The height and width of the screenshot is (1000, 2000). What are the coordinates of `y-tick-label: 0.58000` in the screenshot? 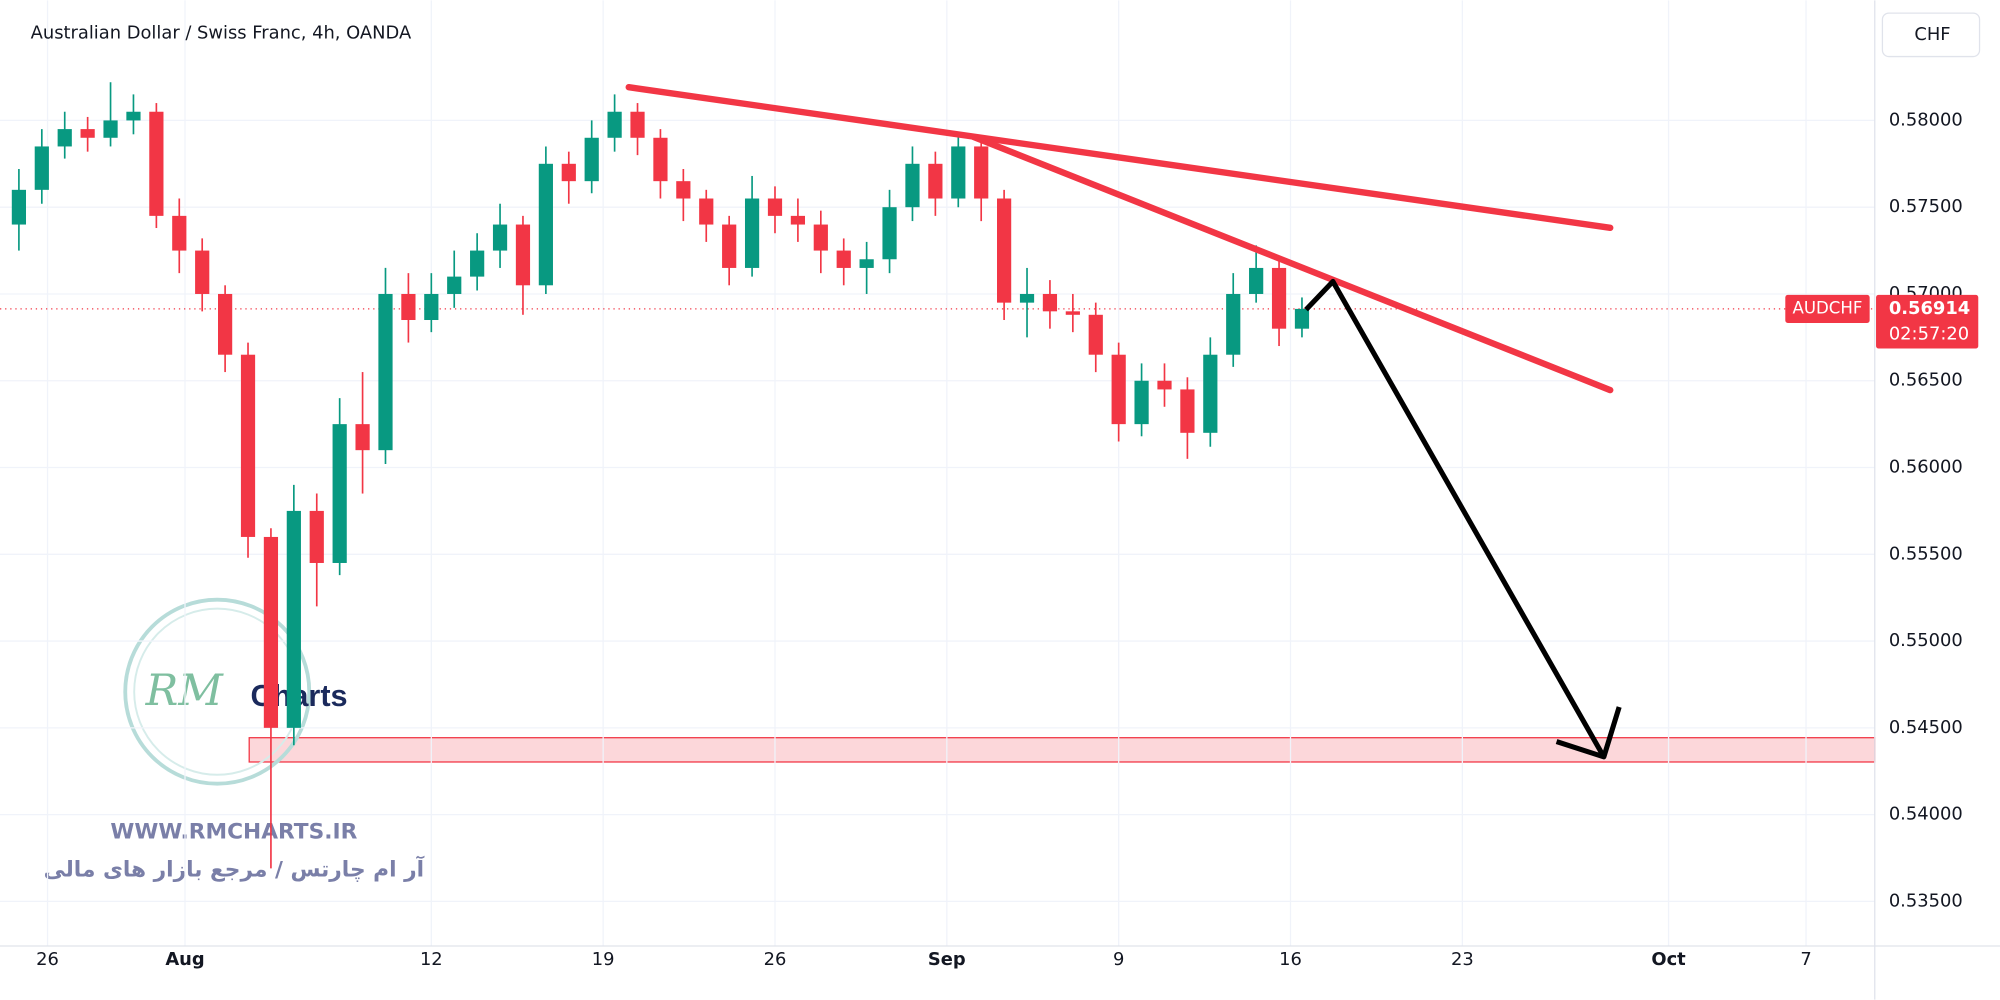 It's located at (1926, 119).